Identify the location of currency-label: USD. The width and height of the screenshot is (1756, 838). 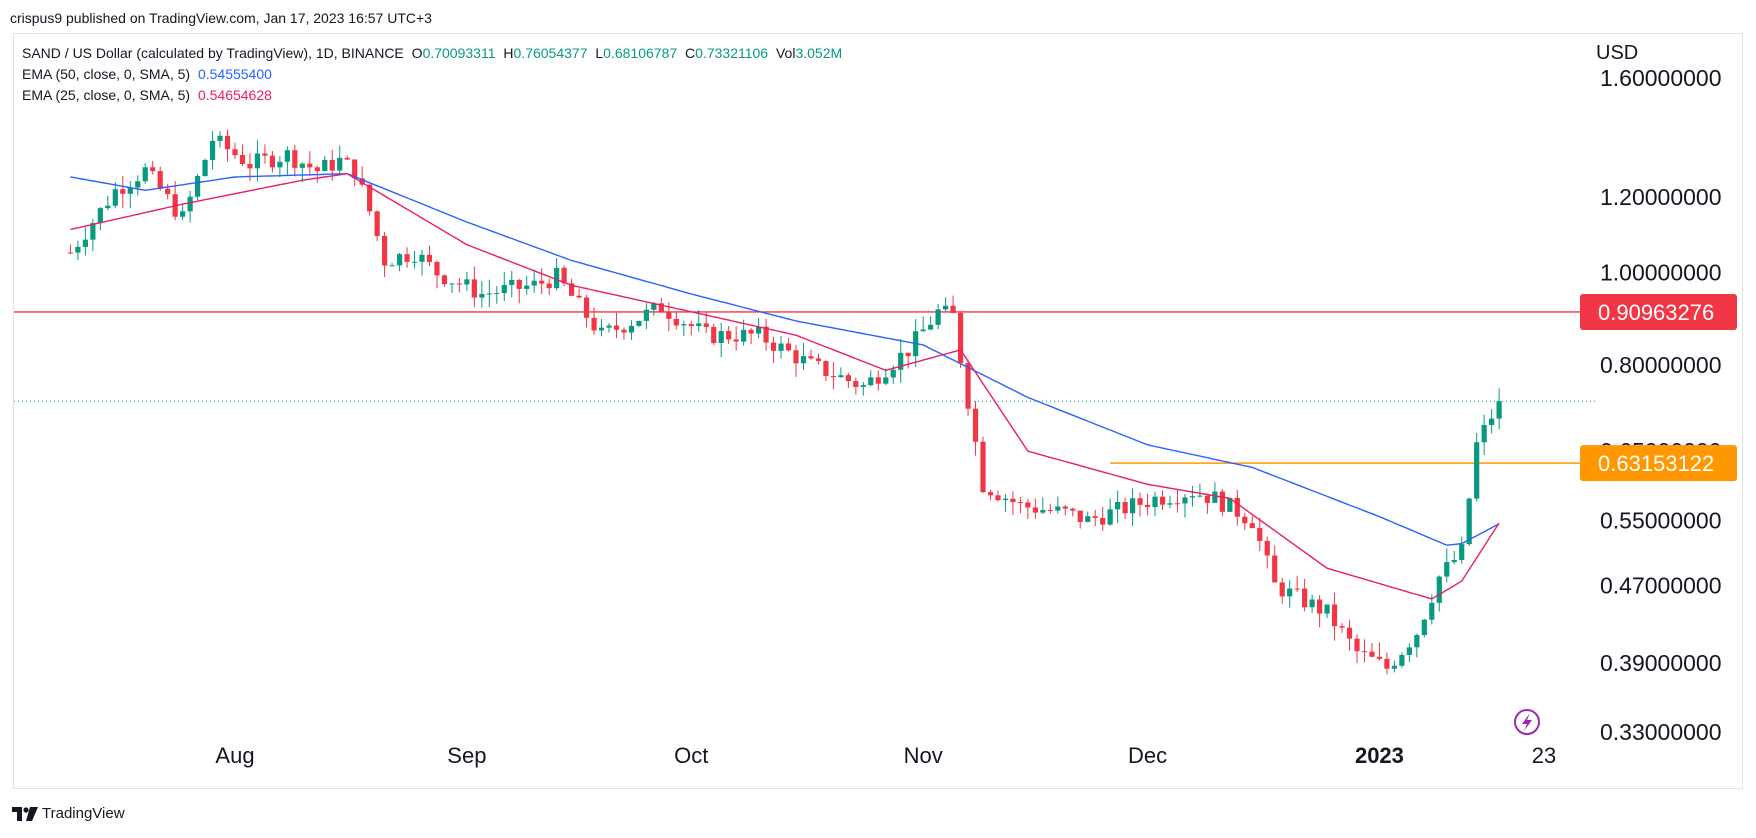
(1617, 53).